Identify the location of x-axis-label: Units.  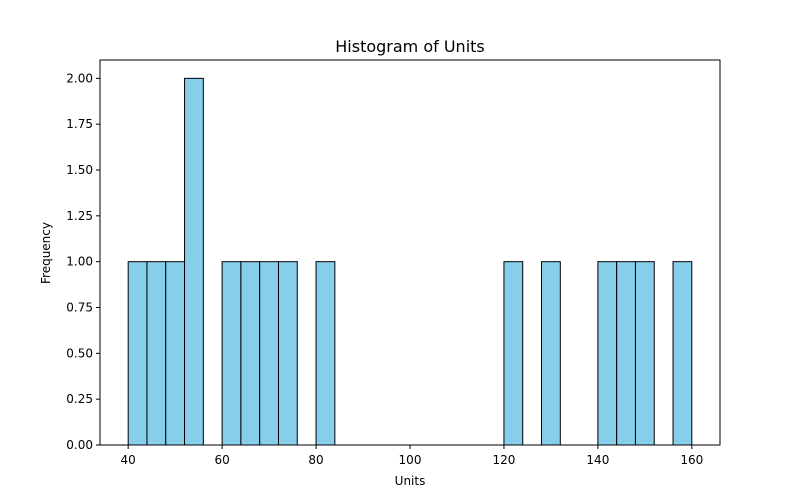
(410, 481).